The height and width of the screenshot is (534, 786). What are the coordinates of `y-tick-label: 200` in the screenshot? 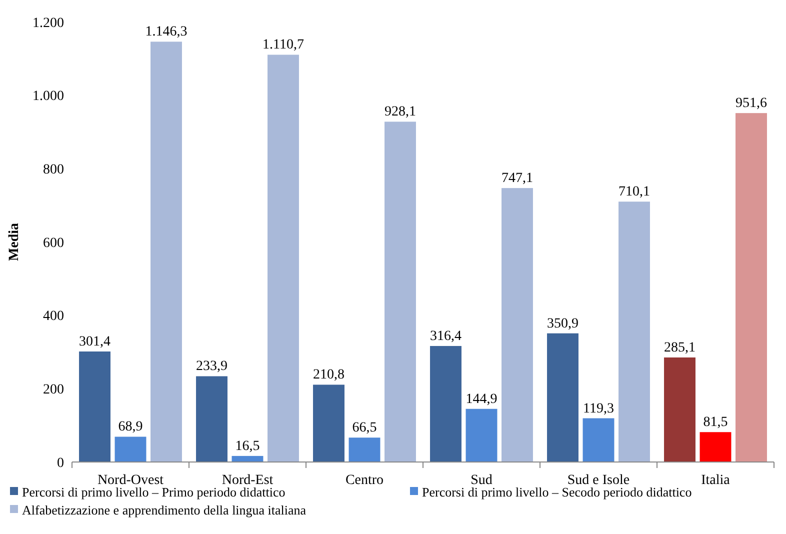 It's located at (53, 390).